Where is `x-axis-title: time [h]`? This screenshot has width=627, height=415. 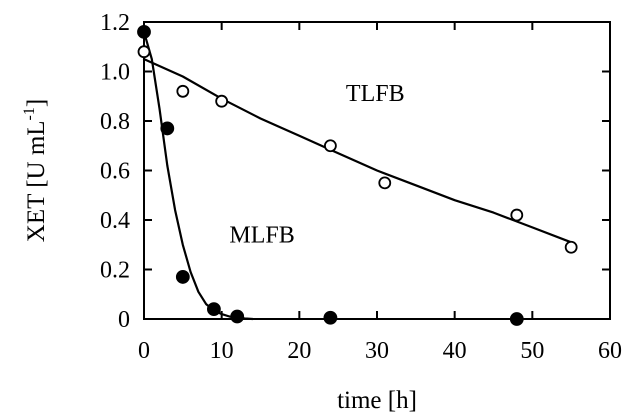 x-axis-title: time [h] is located at coordinates (377, 400).